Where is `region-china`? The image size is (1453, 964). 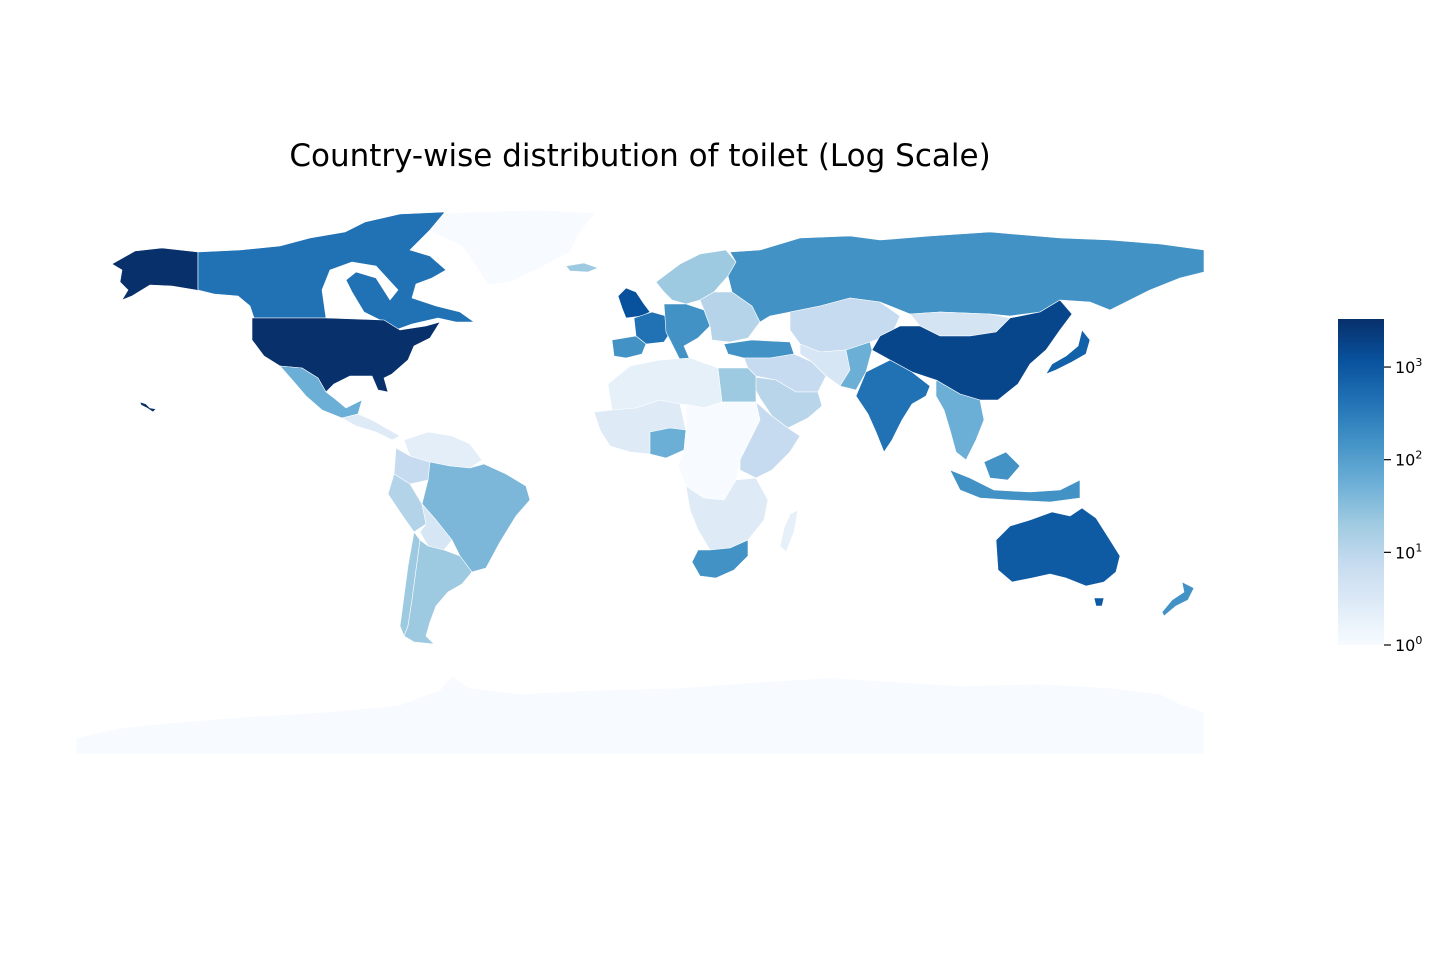
region-china is located at coordinates (972, 350).